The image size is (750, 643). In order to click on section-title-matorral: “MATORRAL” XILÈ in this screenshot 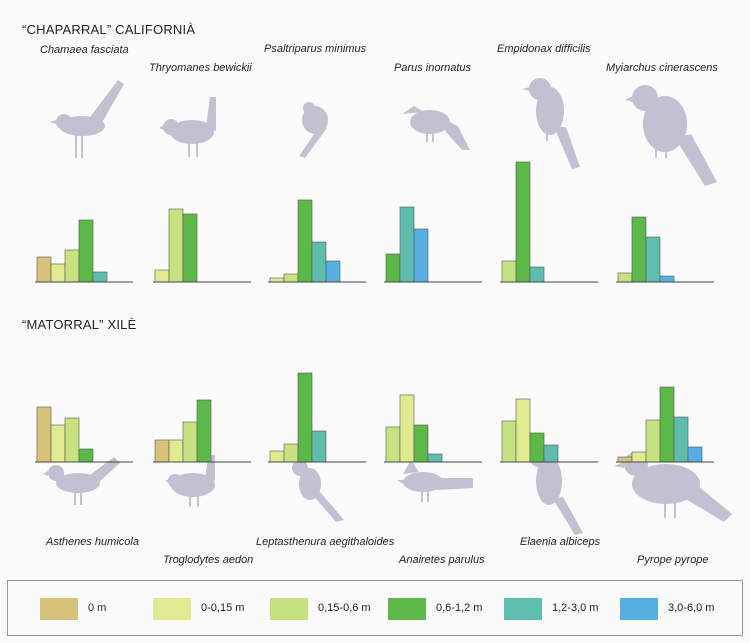, I will do `click(79, 324)`.